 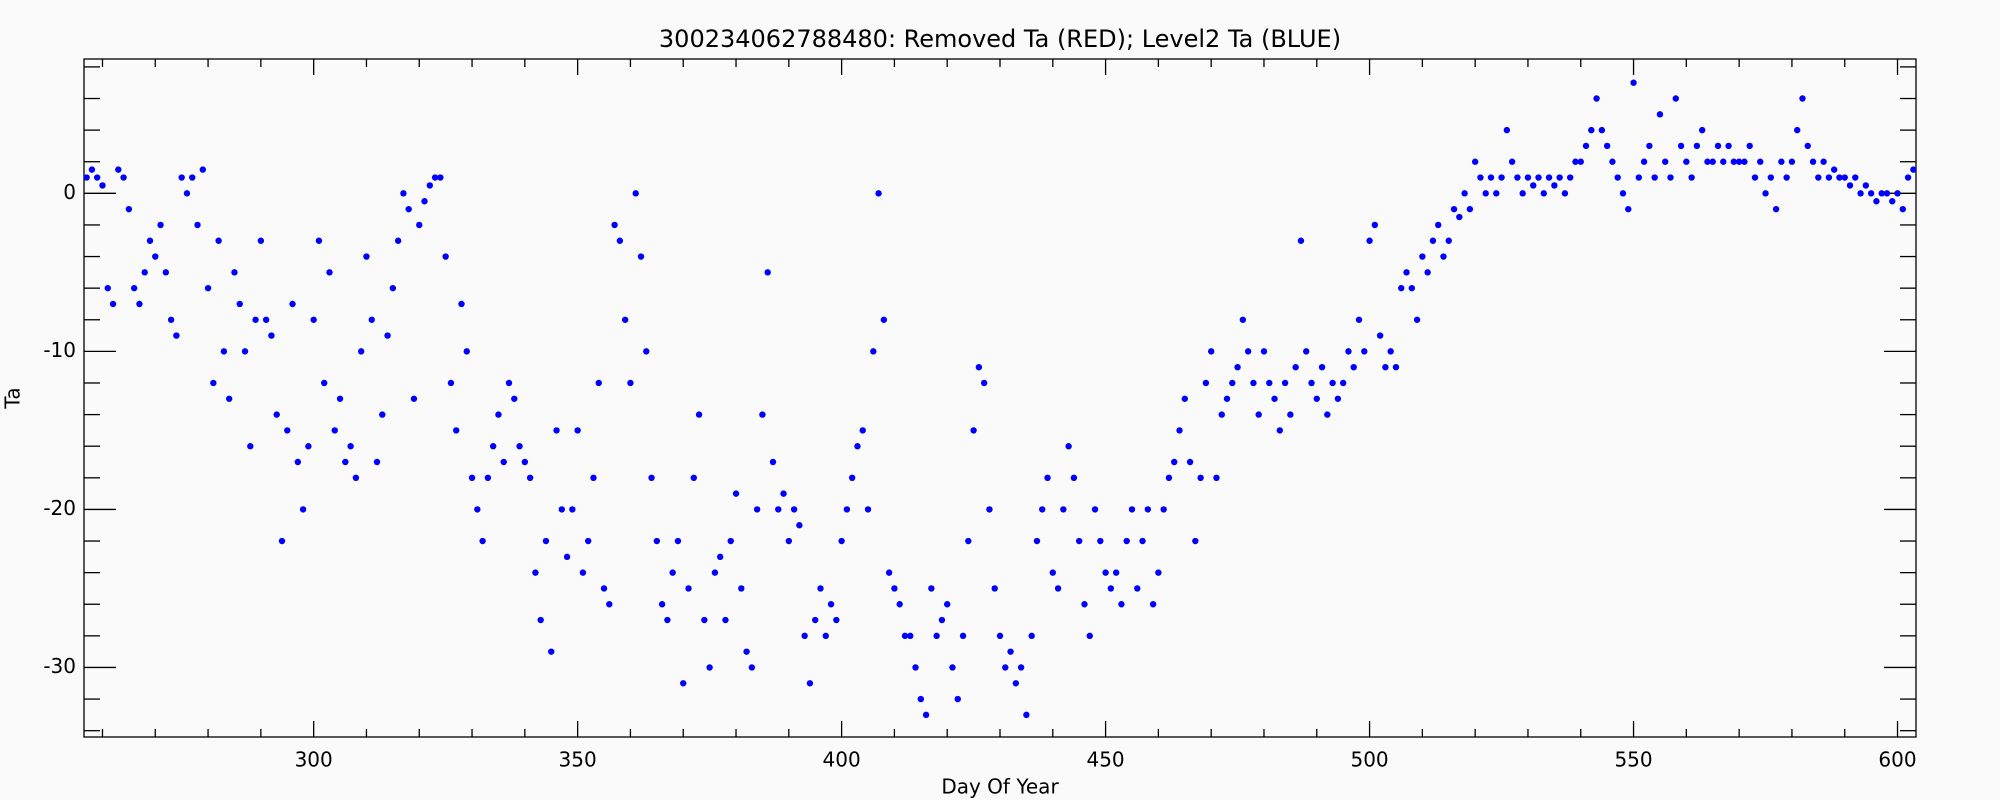 What do you see at coordinates (1000, 787) in the screenshot?
I see `x-axis-label: Day Of Year` at bounding box center [1000, 787].